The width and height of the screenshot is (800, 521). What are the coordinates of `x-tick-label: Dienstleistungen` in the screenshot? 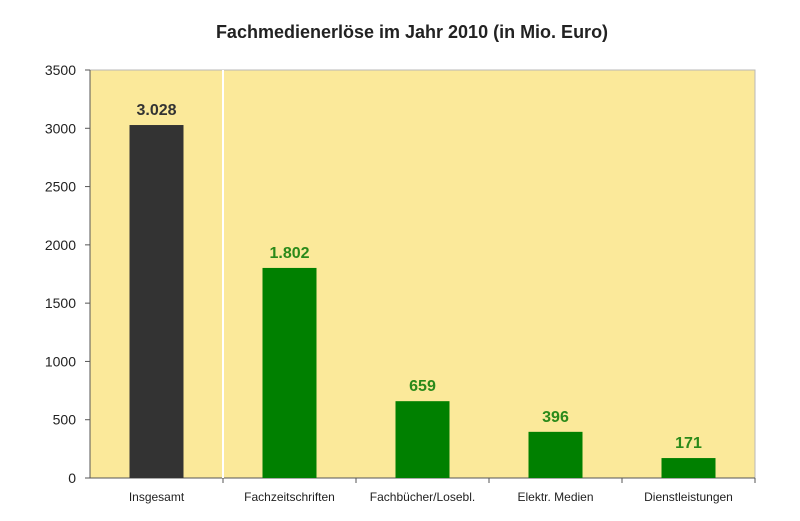 It's located at (688, 497).